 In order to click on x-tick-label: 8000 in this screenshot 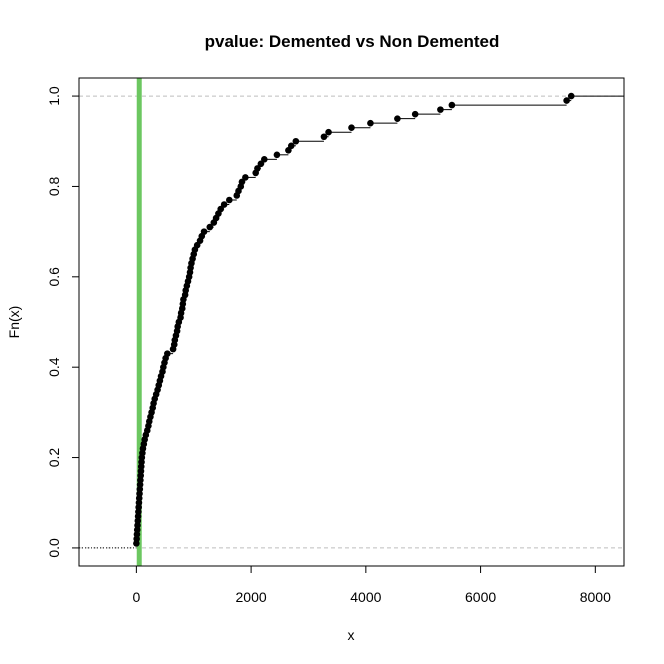, I will do `click(595, 597)`.